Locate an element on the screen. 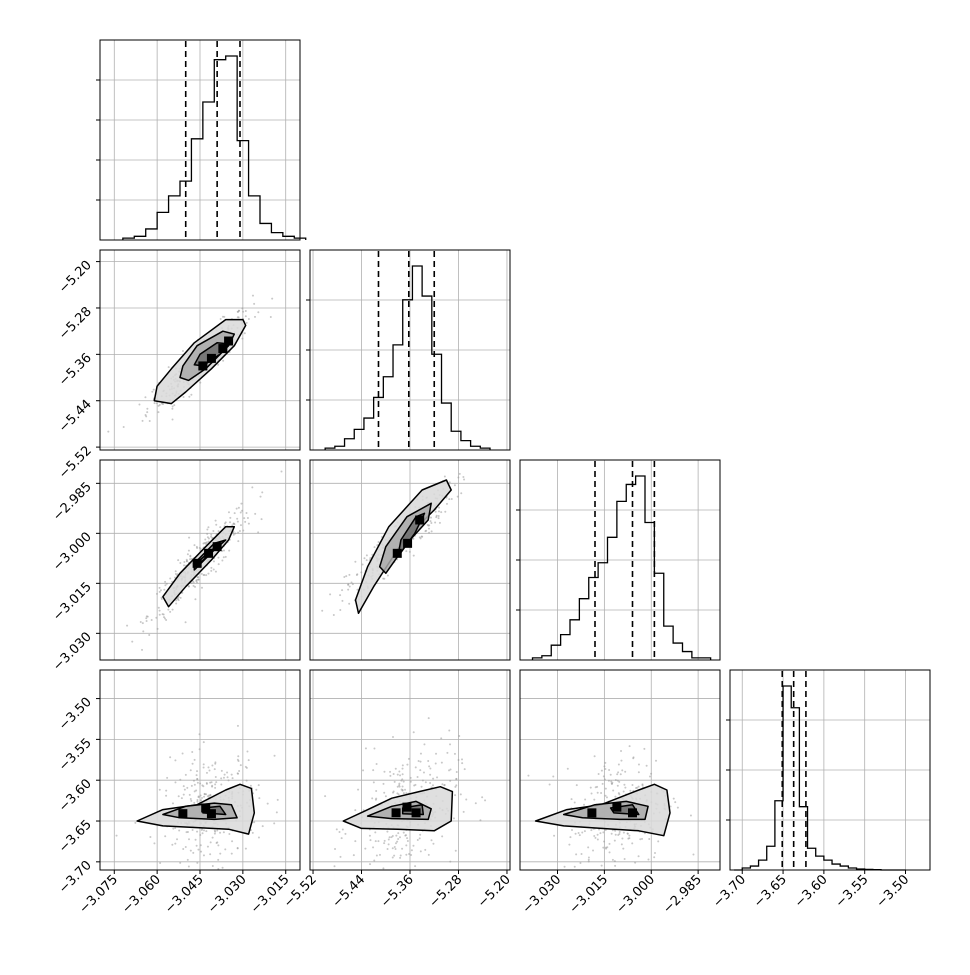 The height and width of the screenshot is (975, 970). row2-ytick-label-4: −5.20 is located at coordinates (75, 277).